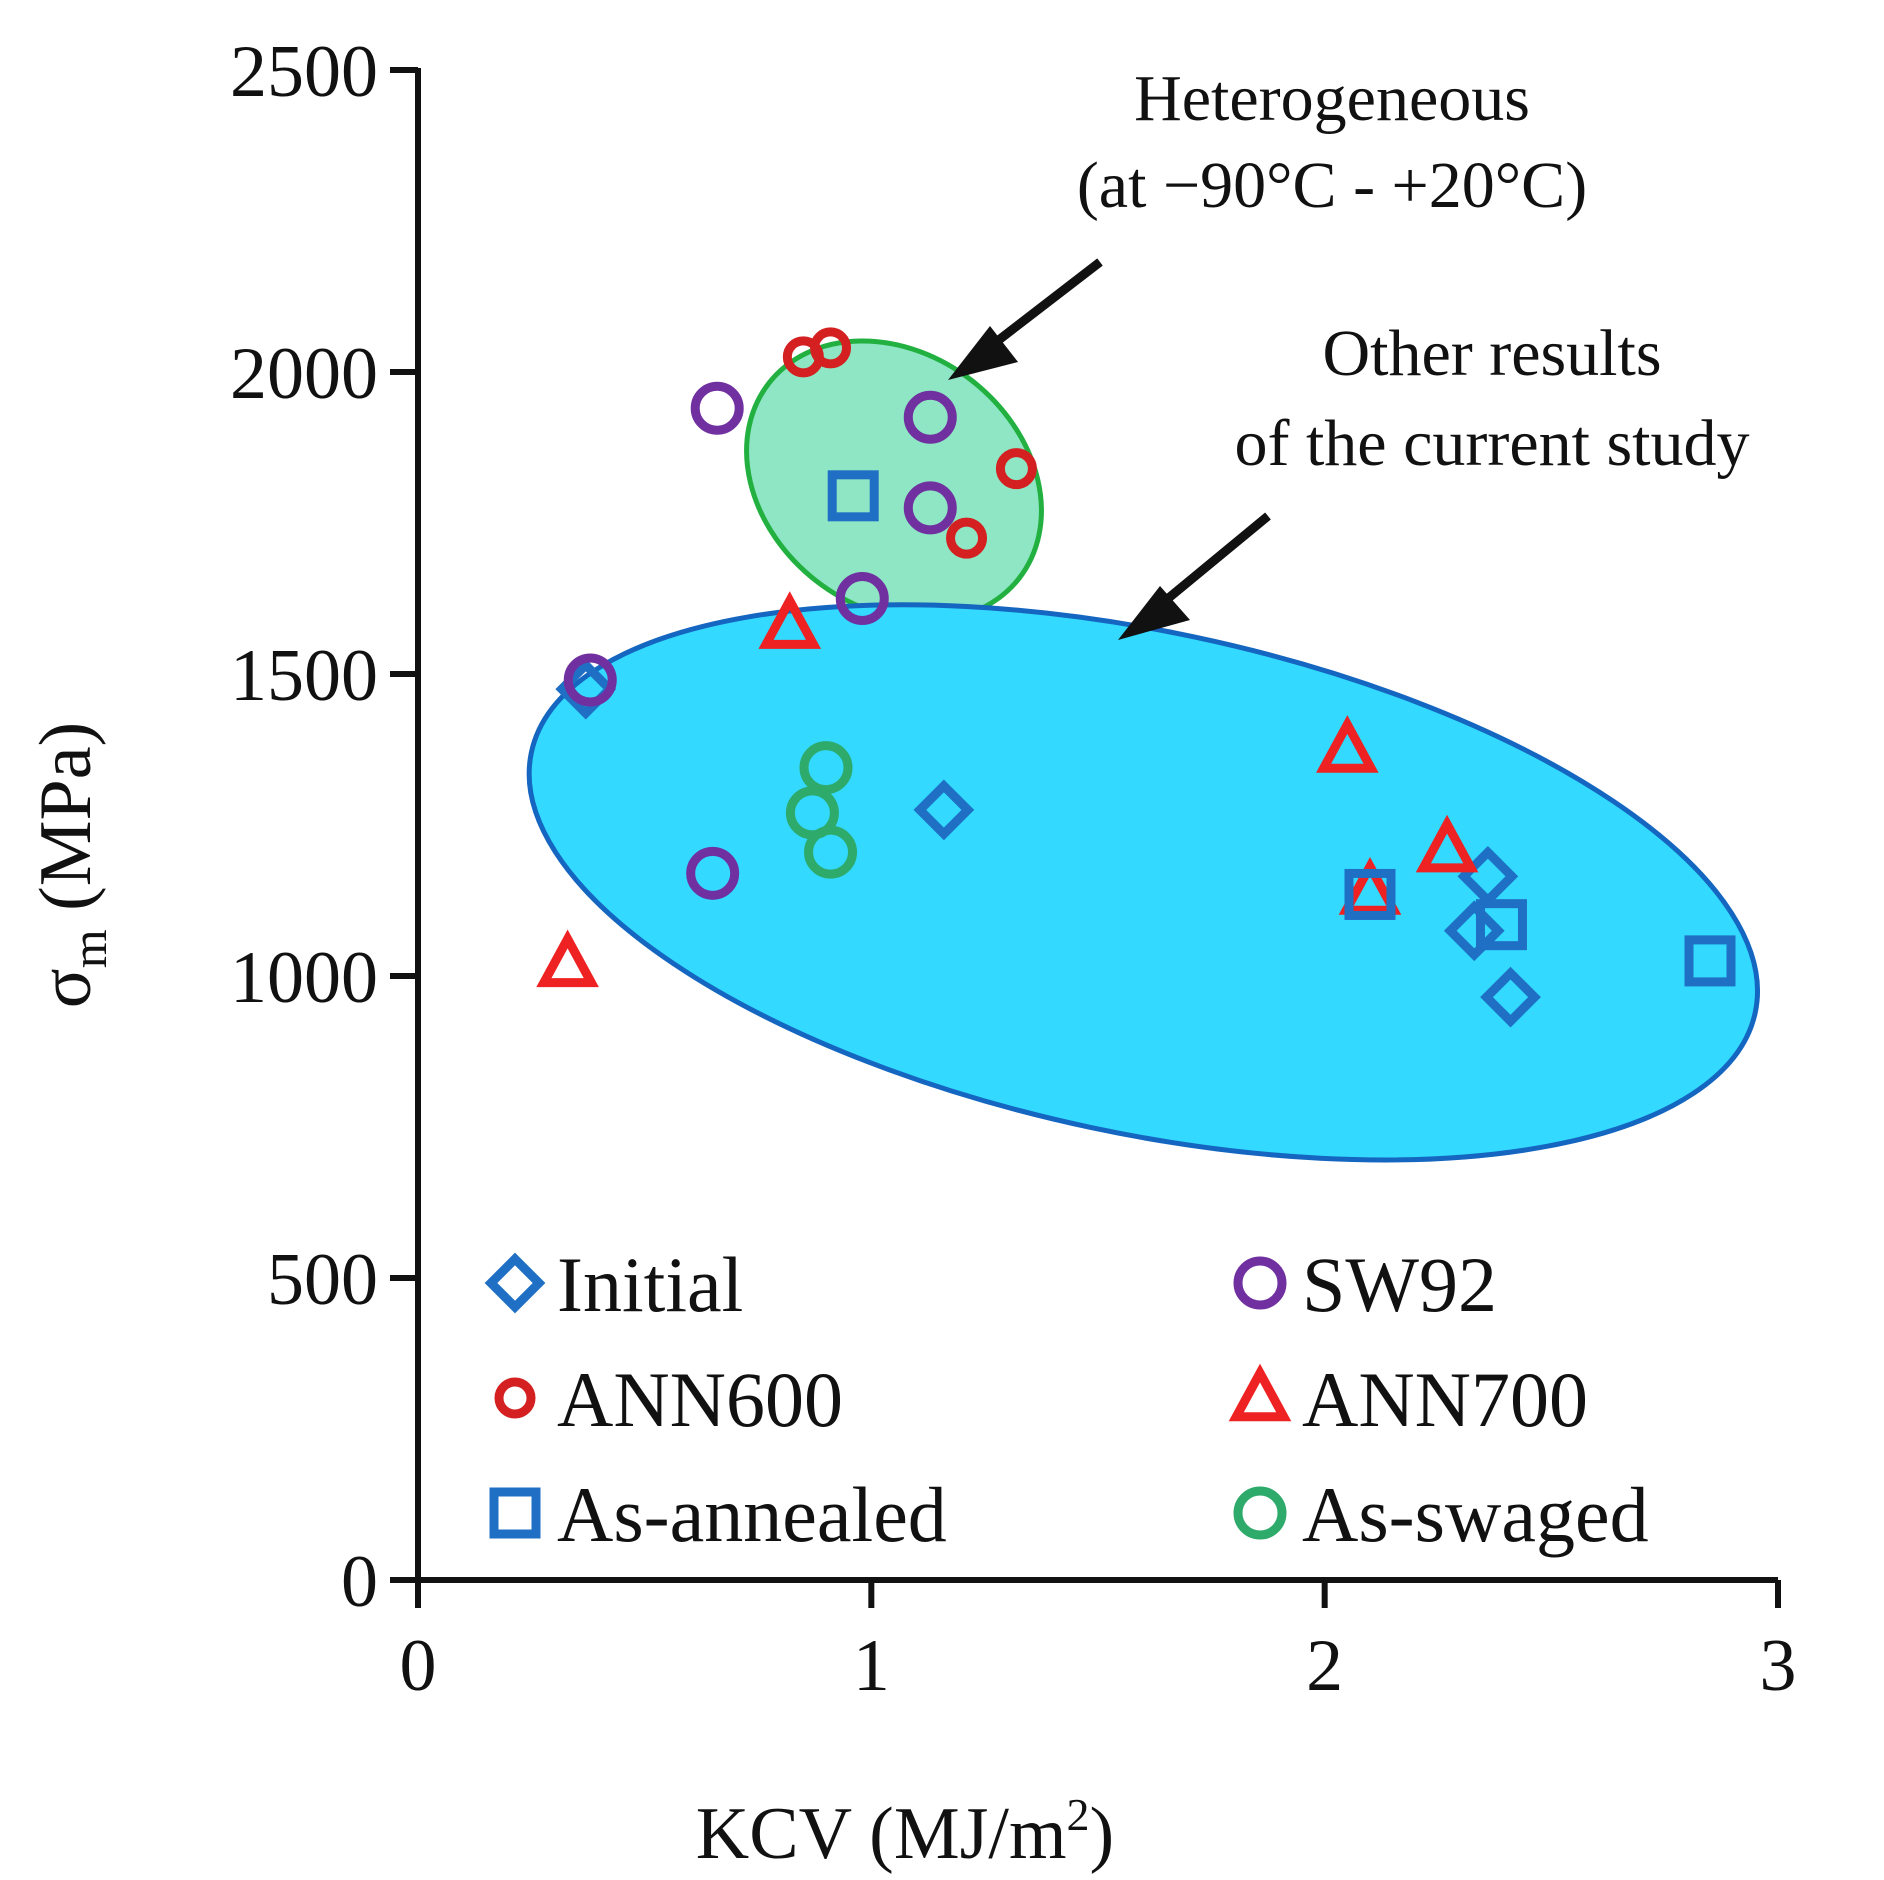 This screenshot has width=1884, height=1880. I want to click on annotation-other-results-arrowhead, so click(1154, 613).